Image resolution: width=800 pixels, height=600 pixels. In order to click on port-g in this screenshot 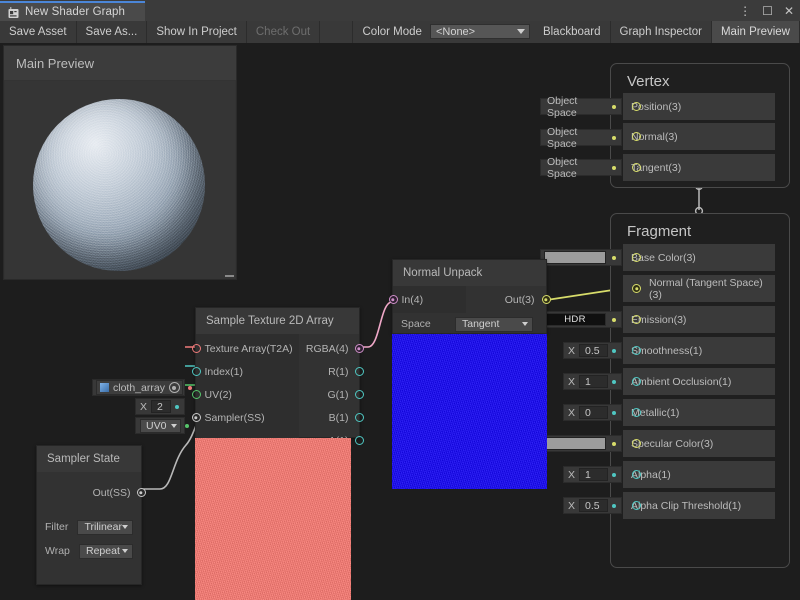, I will do `click(359, 394)`.